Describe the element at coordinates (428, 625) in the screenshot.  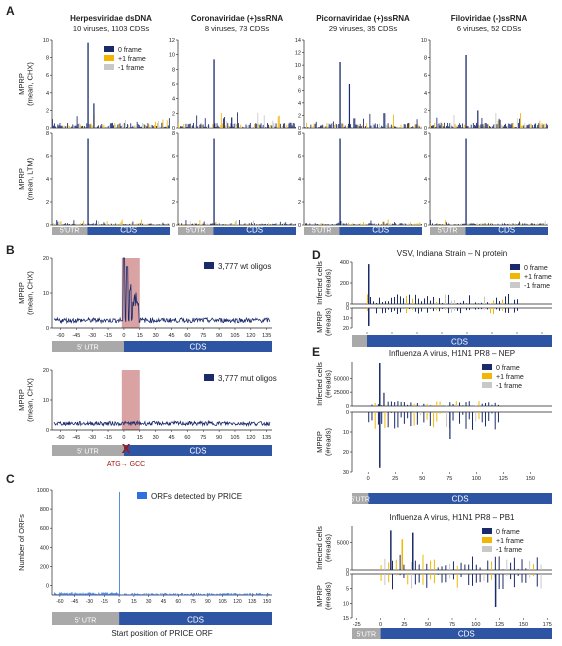
I see `e2-xtick-label-3: 50` at that location.